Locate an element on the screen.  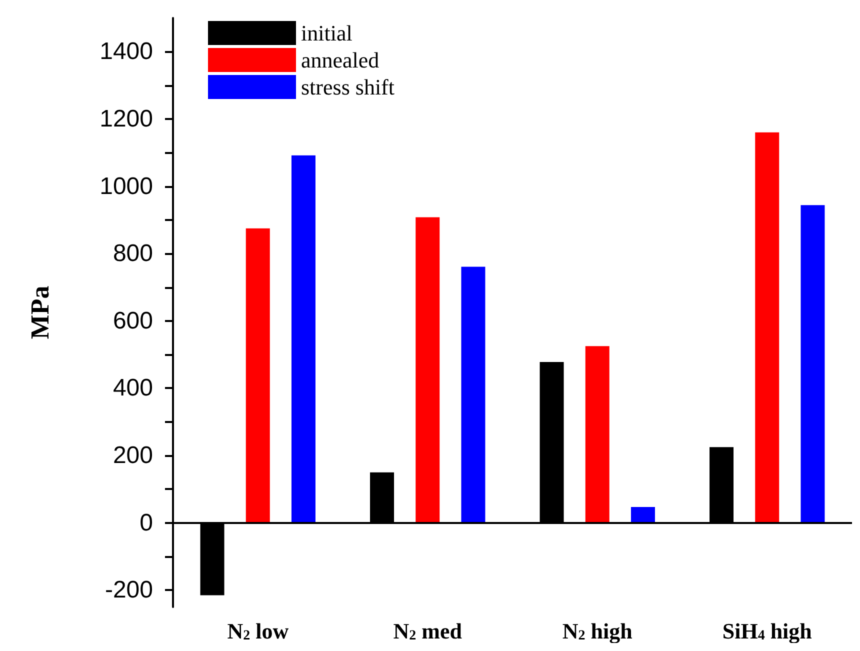
y-tick-label: 600 is located at coordinates (132, 320).